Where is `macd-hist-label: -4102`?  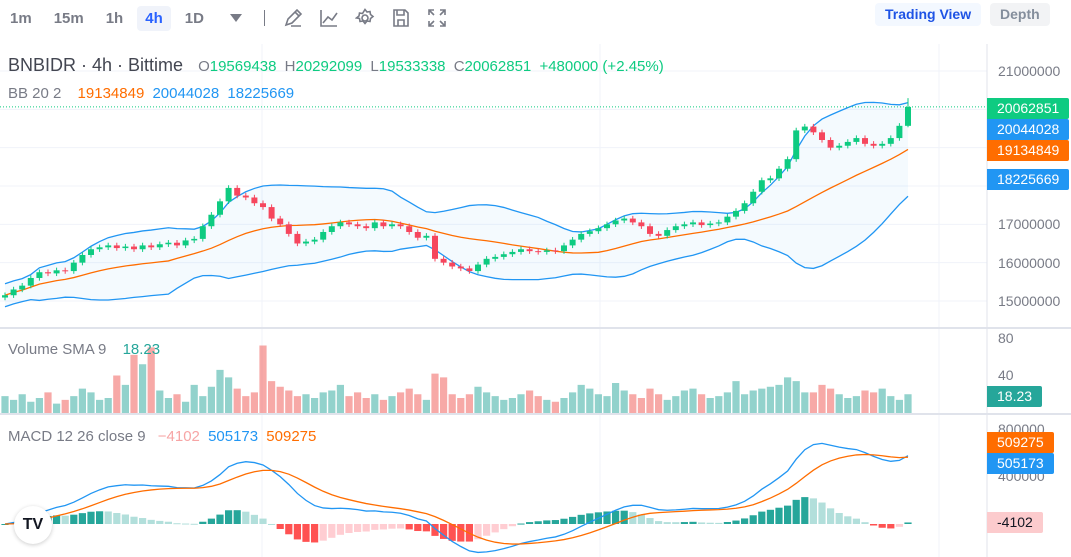
macd-hist-label: -4102 is located at coordinates (1015, 522).